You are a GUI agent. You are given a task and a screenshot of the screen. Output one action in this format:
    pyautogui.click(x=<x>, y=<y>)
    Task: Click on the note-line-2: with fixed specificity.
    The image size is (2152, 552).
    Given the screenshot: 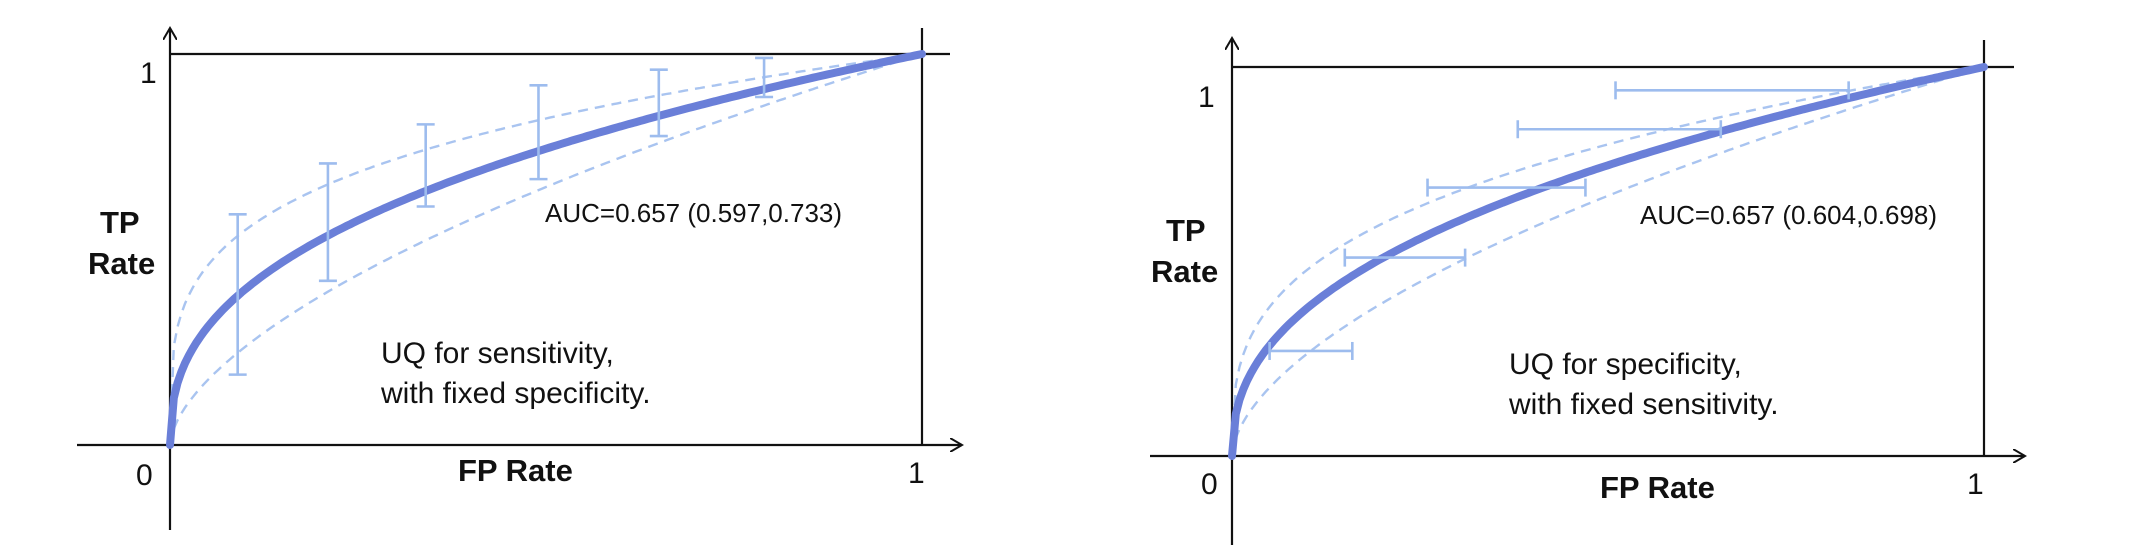 What is the action you would take?
    pyautogui.click(x=515, y=393)
    